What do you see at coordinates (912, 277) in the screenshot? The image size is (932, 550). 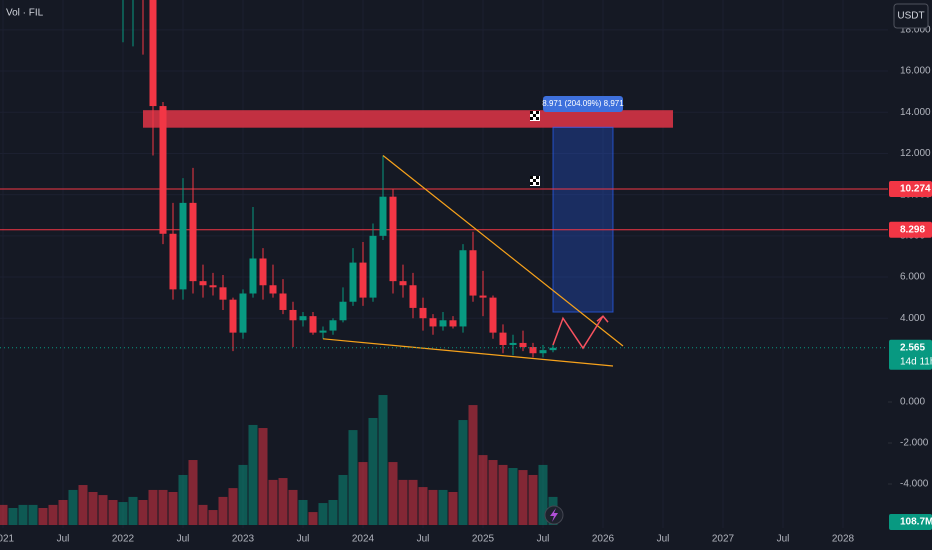 I see `y-tick-label: 6.000` at bounding box center [912, 277].